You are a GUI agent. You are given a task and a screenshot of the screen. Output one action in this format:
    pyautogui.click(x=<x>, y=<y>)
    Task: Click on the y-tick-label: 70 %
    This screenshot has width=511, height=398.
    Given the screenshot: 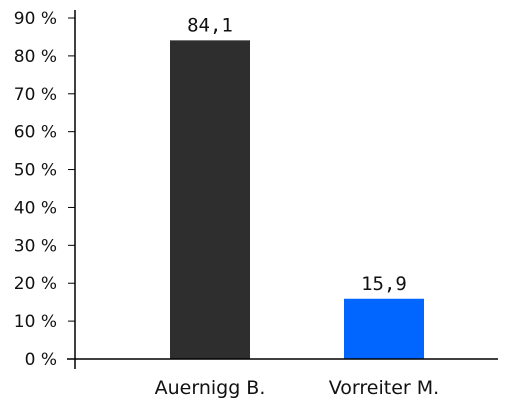 What is the action you would take?
    pyautogui.click(x=35, y=95)
    